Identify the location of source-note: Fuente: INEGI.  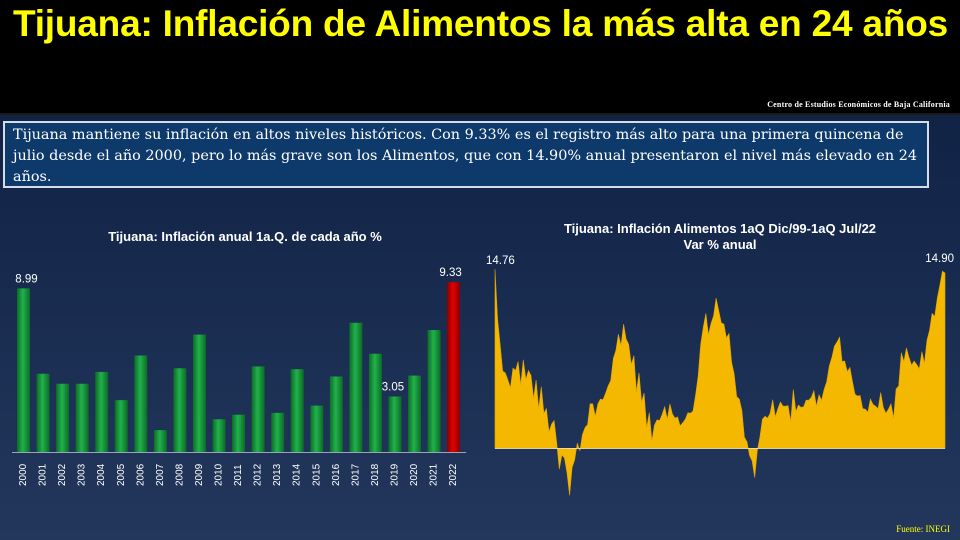
(923, 529).